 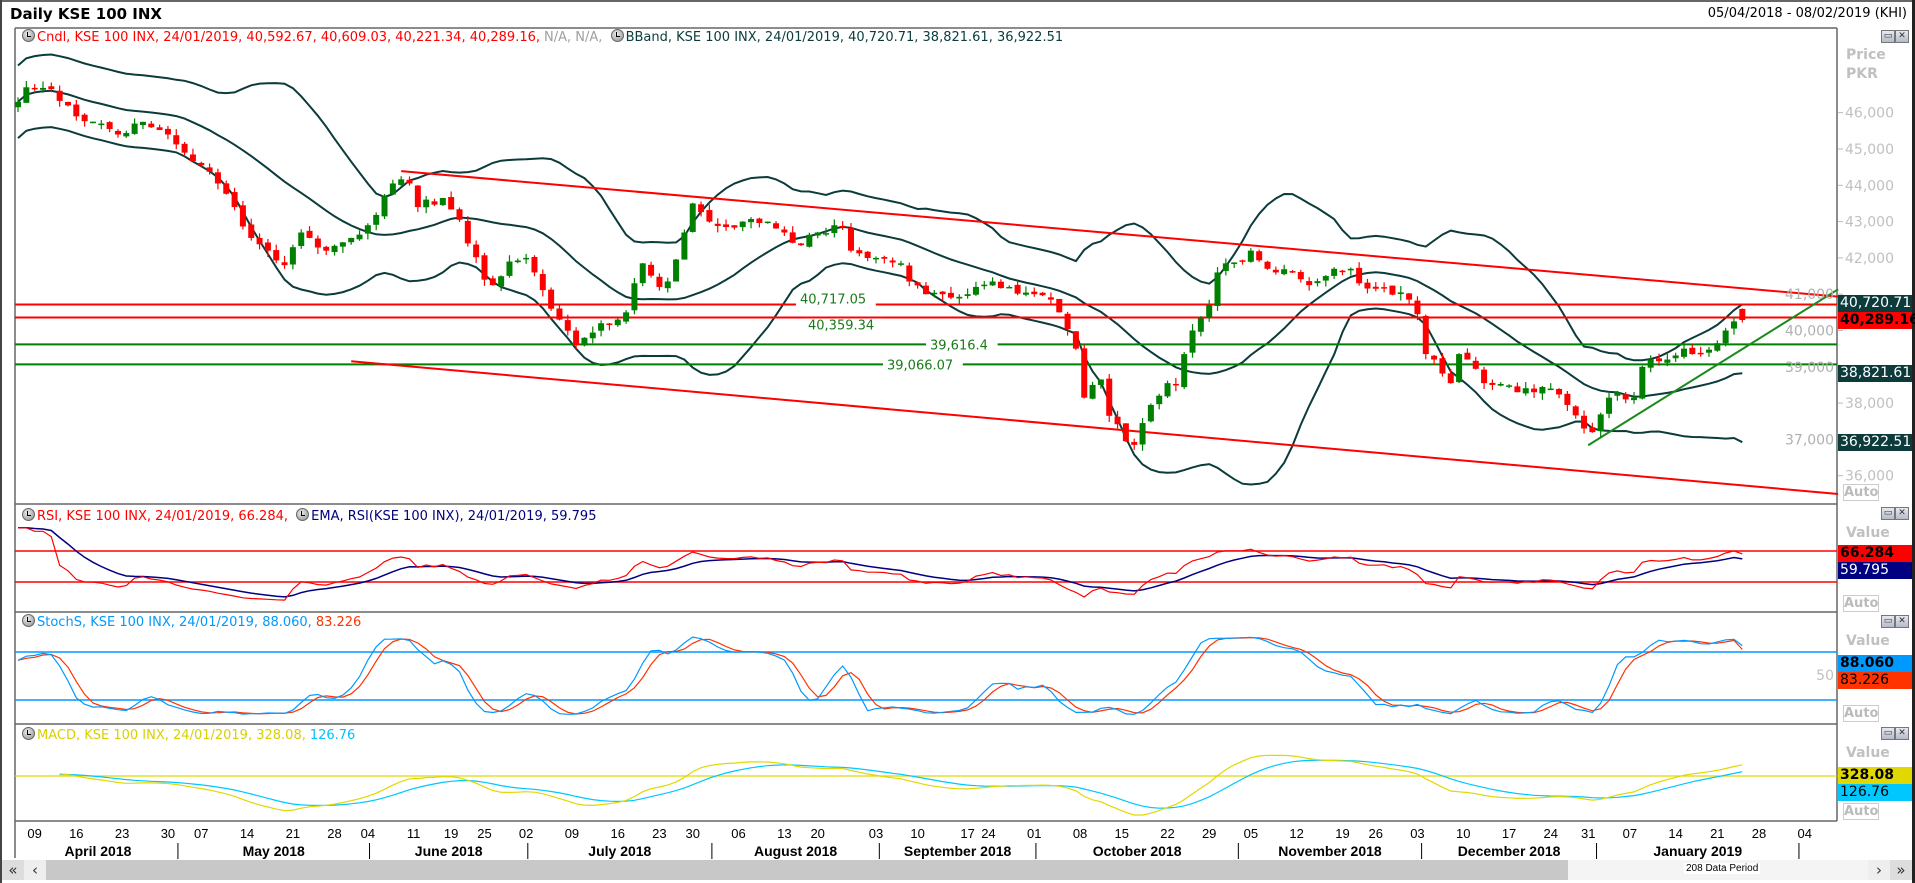 I want to click on horizontal-line-label-bg, so click(x=962, y=345).